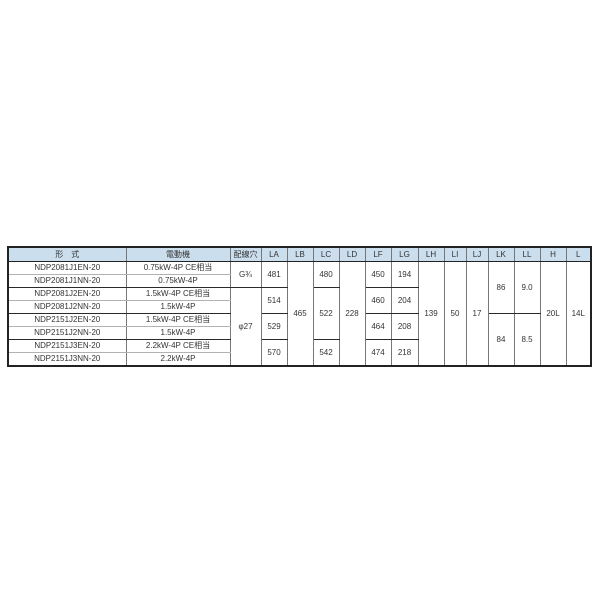  I want to click on table-row: NDP2151J2NN-20 1.5kW-4P, so click(299, 333).